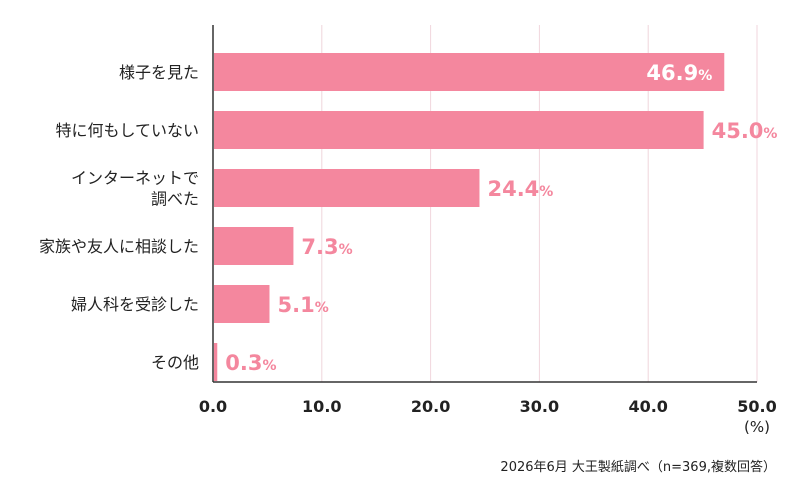 The width and height of the screenshot is (800, 487). What do you see at coordinates (250, 363) in the screenshot?
I see `value-label: 0.3%` at bounding box center [250, 363].